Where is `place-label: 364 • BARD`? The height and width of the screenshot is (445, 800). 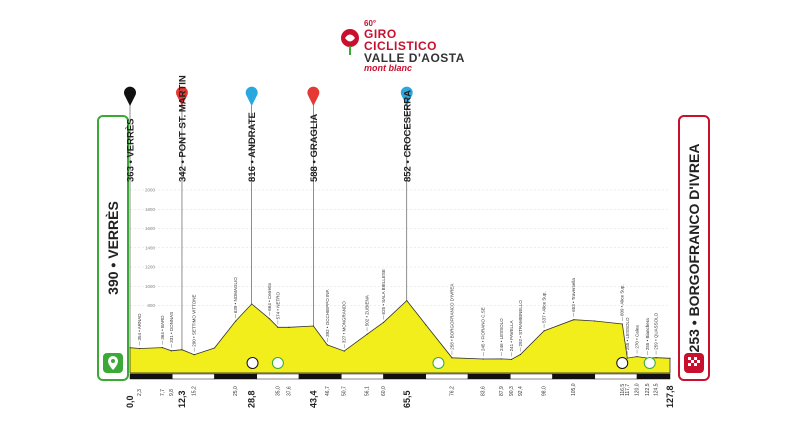 place-label: 364 • BARD is located at coordinates (162, 327).